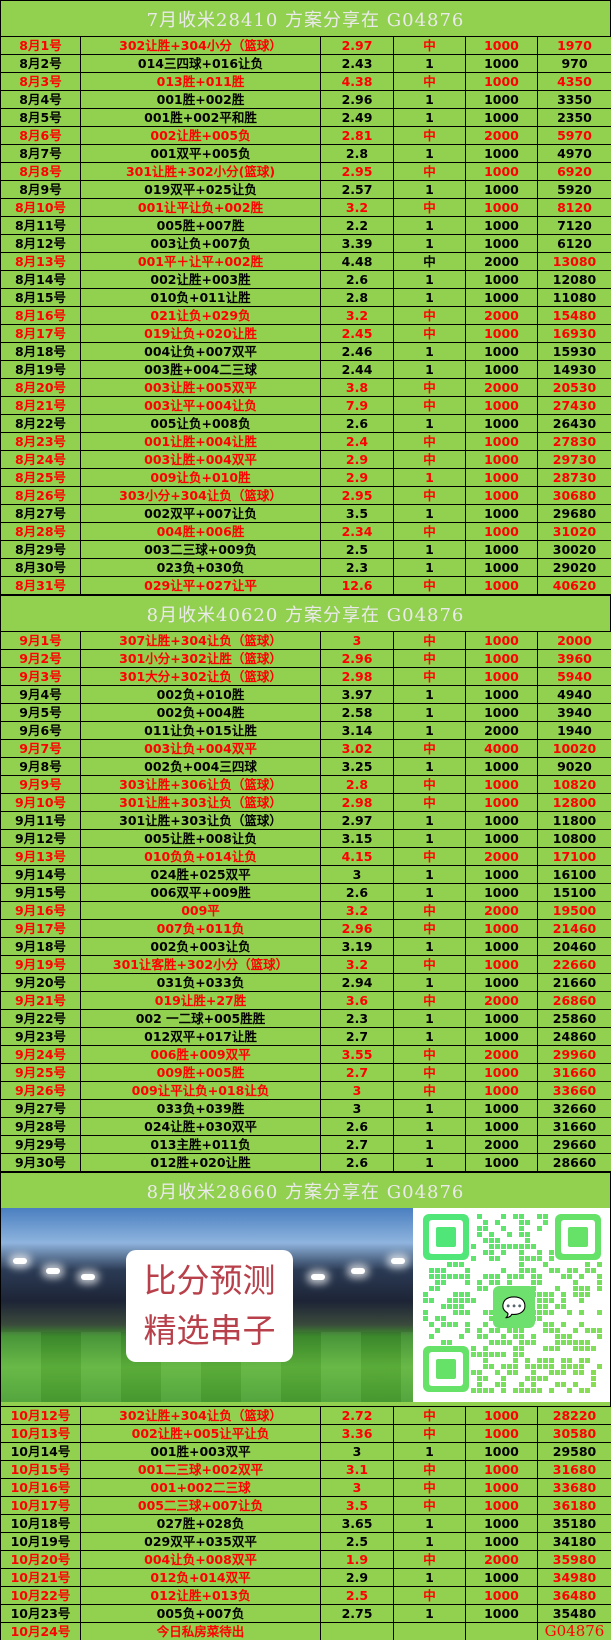 The width and height of the screenshot is (611, 1640). I want to click on total-cell: 33680, so click(574, 1487).